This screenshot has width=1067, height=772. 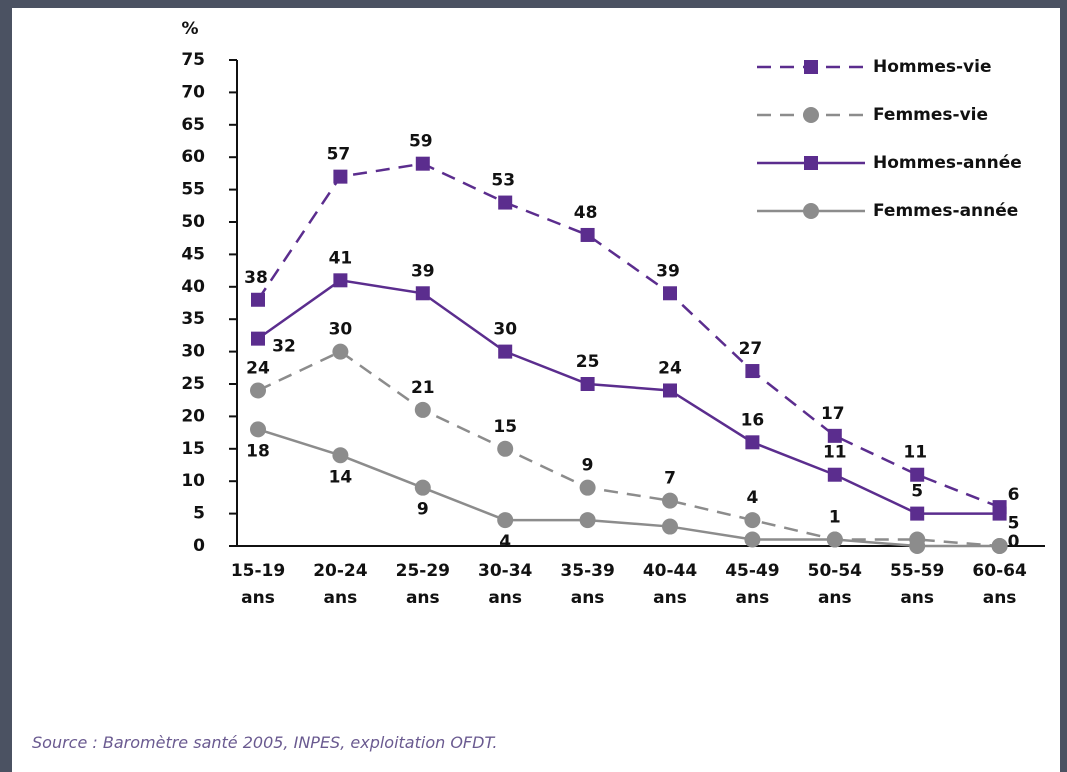 I want to click on data-label: 7, so click(x=670, y=479).